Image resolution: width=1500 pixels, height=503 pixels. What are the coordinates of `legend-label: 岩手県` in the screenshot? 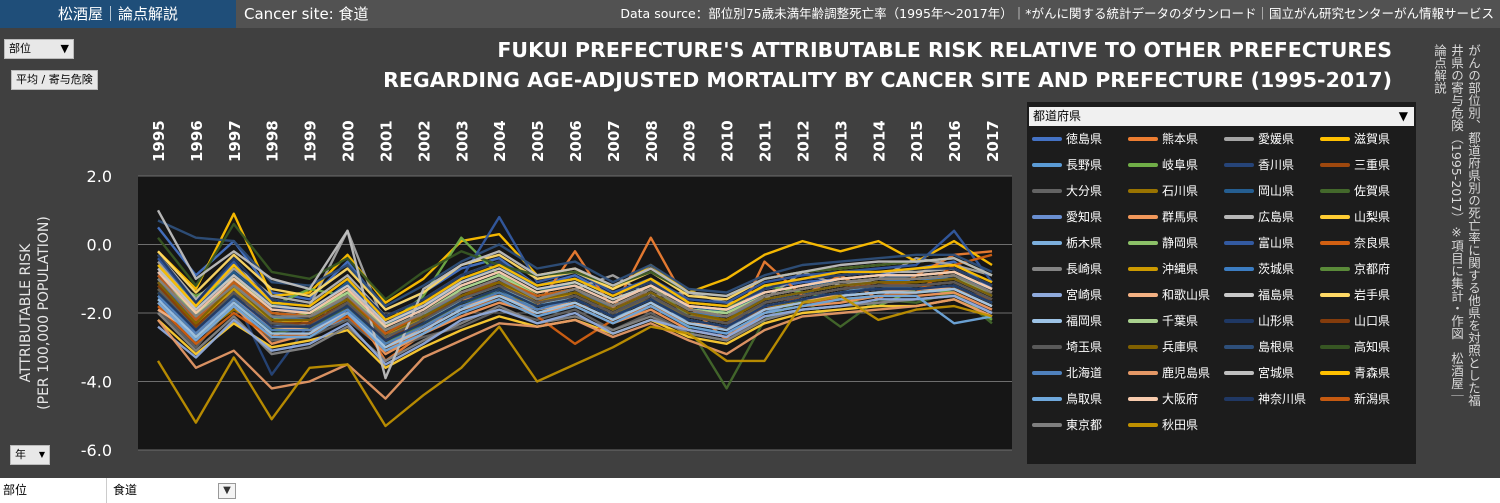 It's located at (1372, 295).